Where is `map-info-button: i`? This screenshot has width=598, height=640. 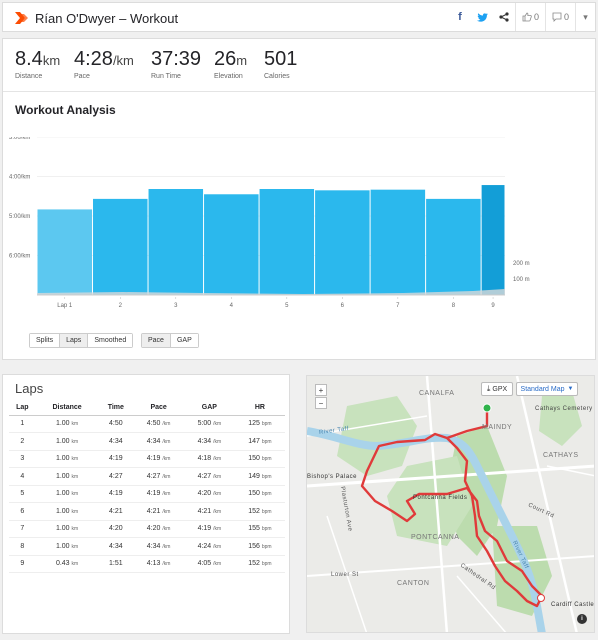 map-info-button: i is located at coordinates (582, 619).